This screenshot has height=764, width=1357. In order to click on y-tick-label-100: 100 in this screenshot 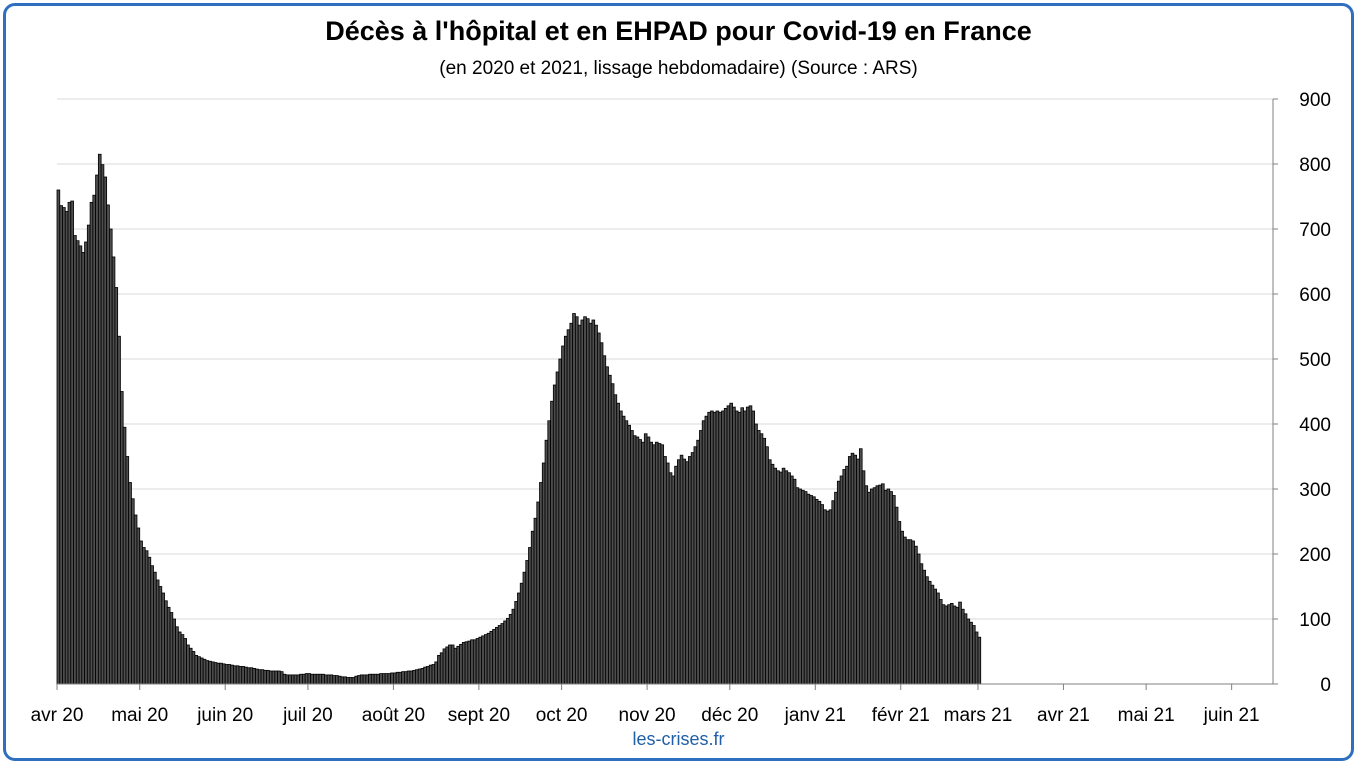, I will do `click(1315, 620)`.